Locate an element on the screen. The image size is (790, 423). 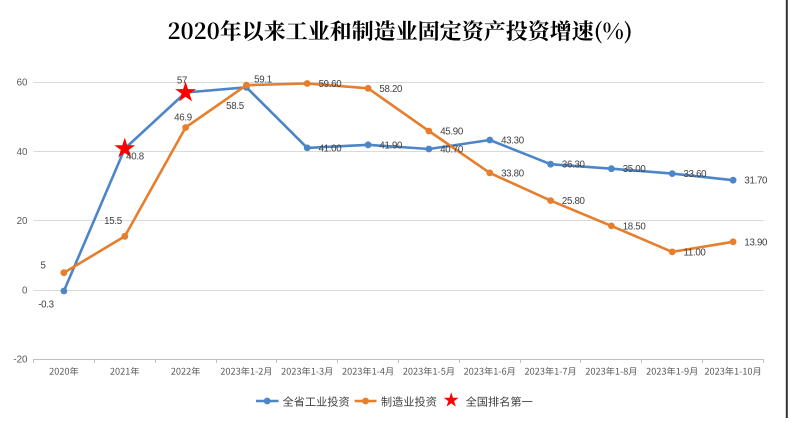
svg-text: 45.90 is located at coordinates (452, 132).